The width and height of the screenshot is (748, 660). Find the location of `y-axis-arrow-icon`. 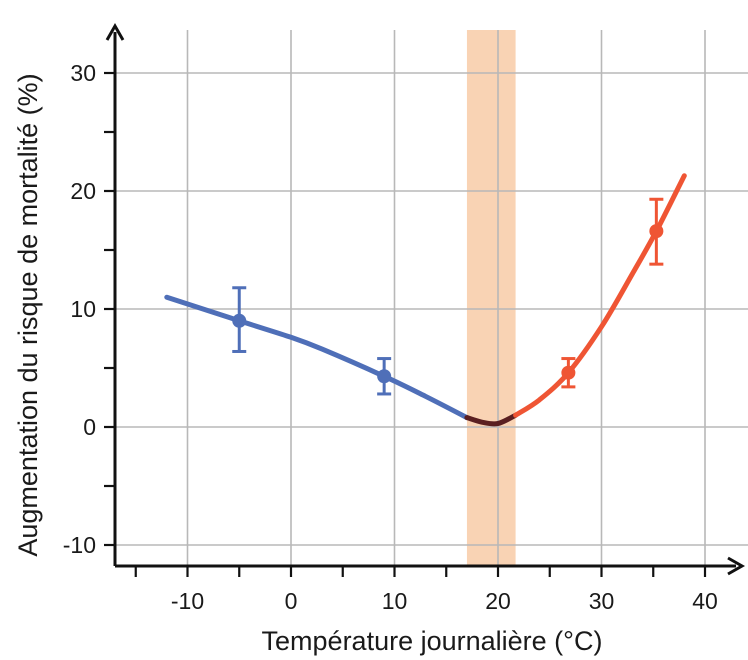

y-axis-arrow-icon is located at coordinates (115, 31).